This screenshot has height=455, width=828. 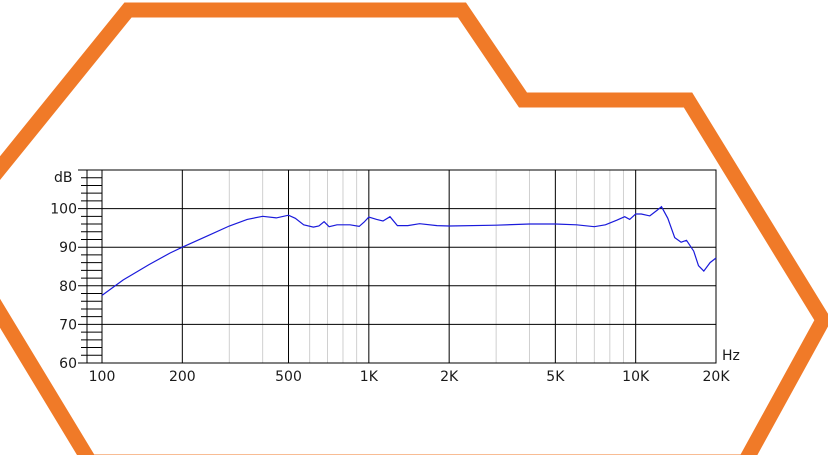 I want to click on y-axis-label: dB, so click(x=63, y=178).